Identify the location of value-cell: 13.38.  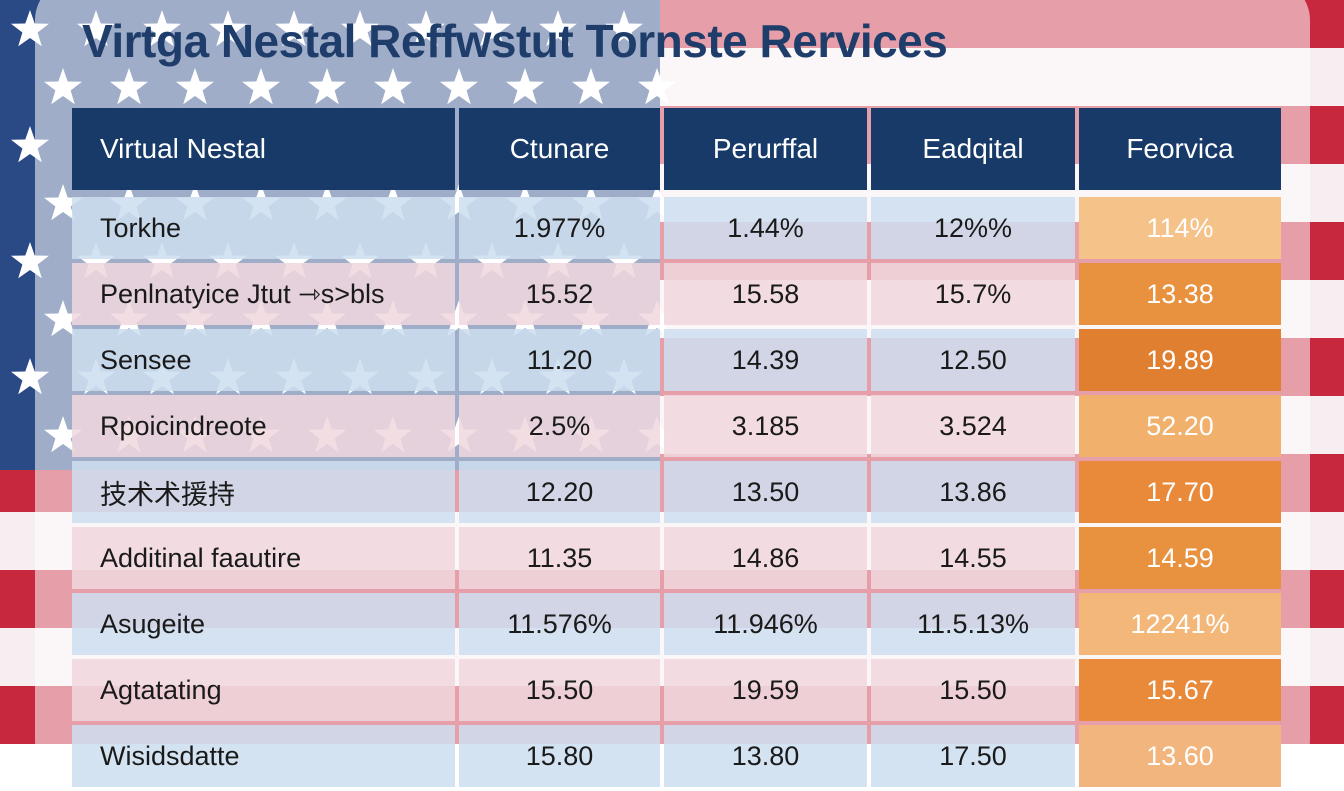
(1180, 294).